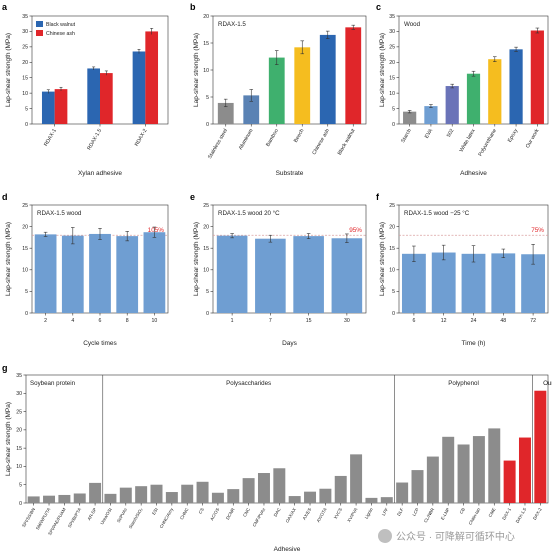  I want to click on x-tick-label: DCNR, so click(230, 513).